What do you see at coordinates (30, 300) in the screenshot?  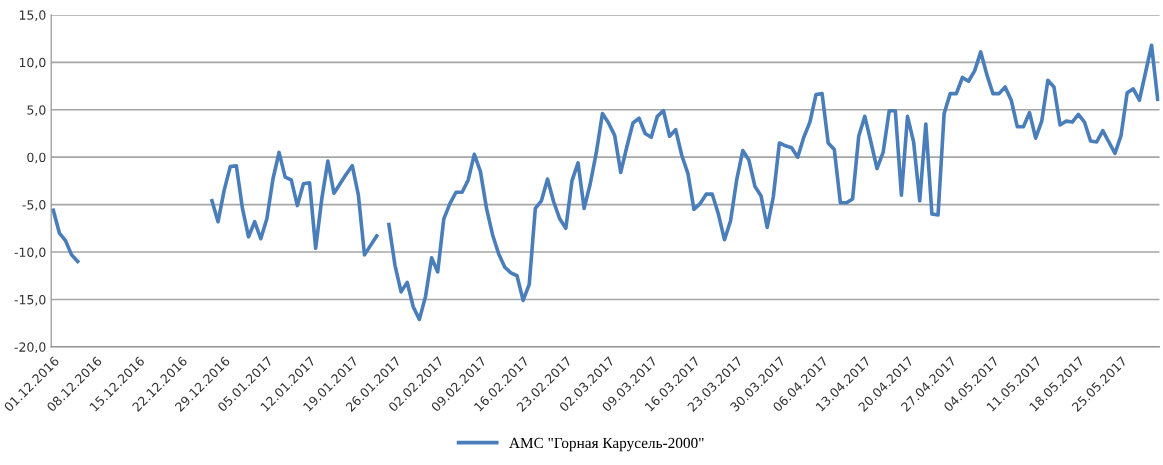 I see `y-tick-label: -15,0` at bounding box center [30, 300].